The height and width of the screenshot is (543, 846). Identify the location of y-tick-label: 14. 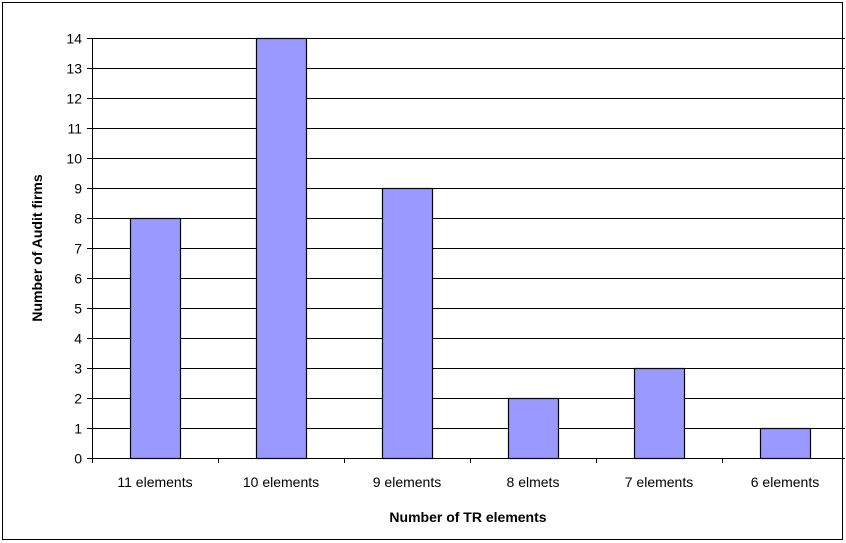
(74, 39).